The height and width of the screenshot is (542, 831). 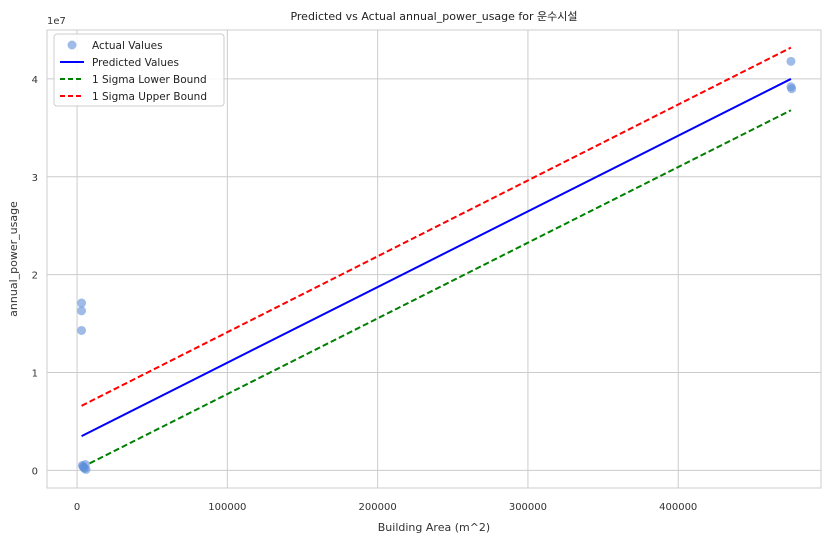 What do you see at coordinates (72, 45) in the screenshot?
I see `legend-marker` at bounding box center [72, 45].